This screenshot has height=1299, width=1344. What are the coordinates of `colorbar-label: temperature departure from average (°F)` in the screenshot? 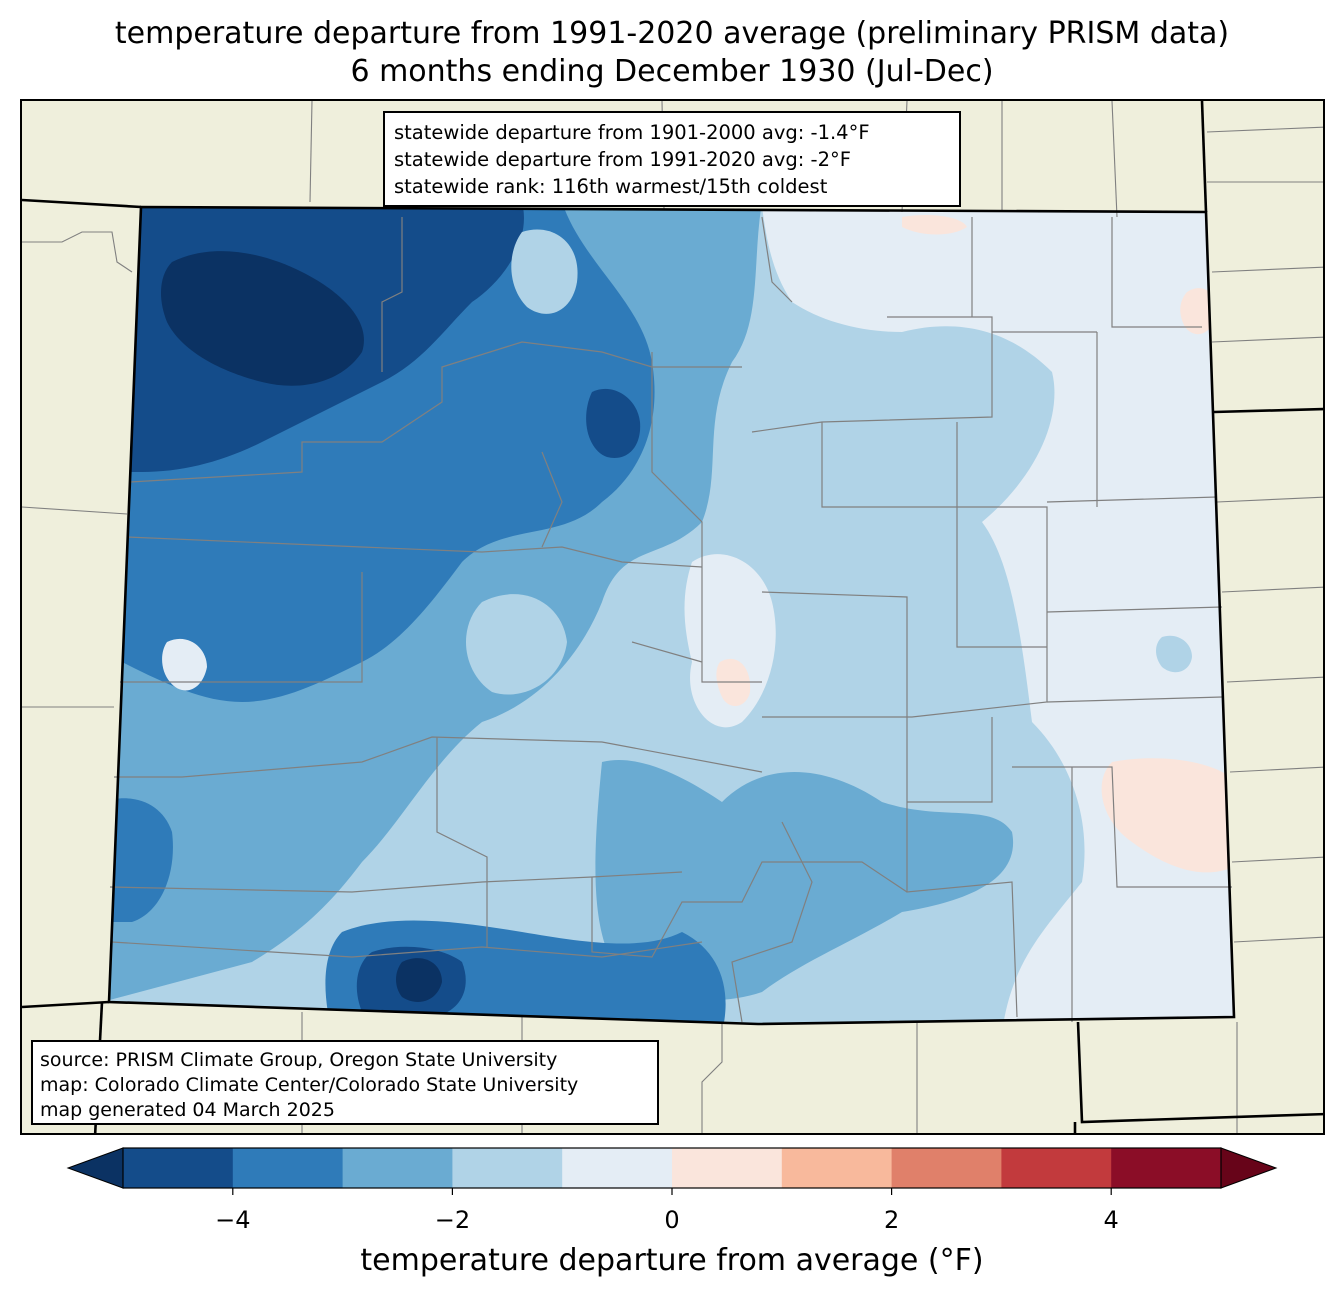 It's located at (672, 1260).